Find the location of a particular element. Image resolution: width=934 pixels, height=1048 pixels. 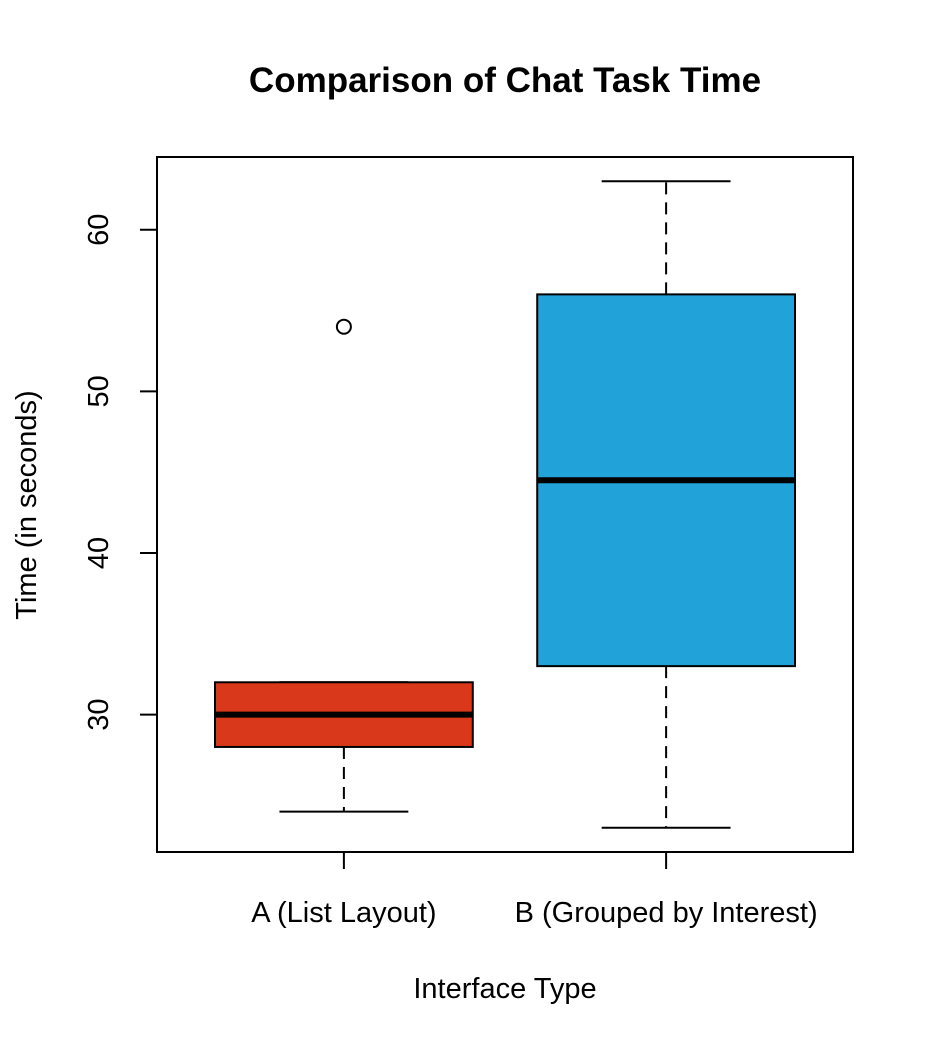

y-tick-label-50: 50 is located at coordinates (99, 391).